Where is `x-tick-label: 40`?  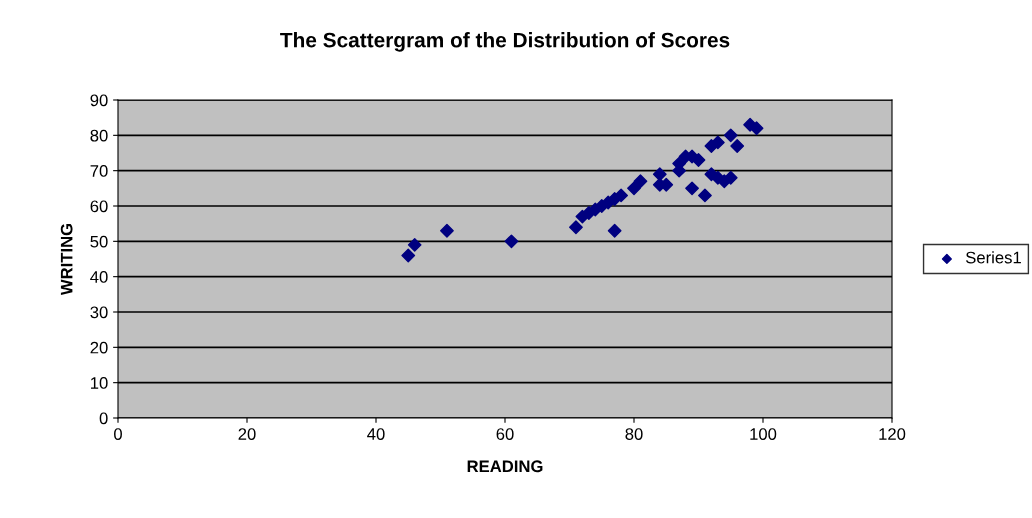
x-tick-label: 40 is located at coordinates (376, 434).